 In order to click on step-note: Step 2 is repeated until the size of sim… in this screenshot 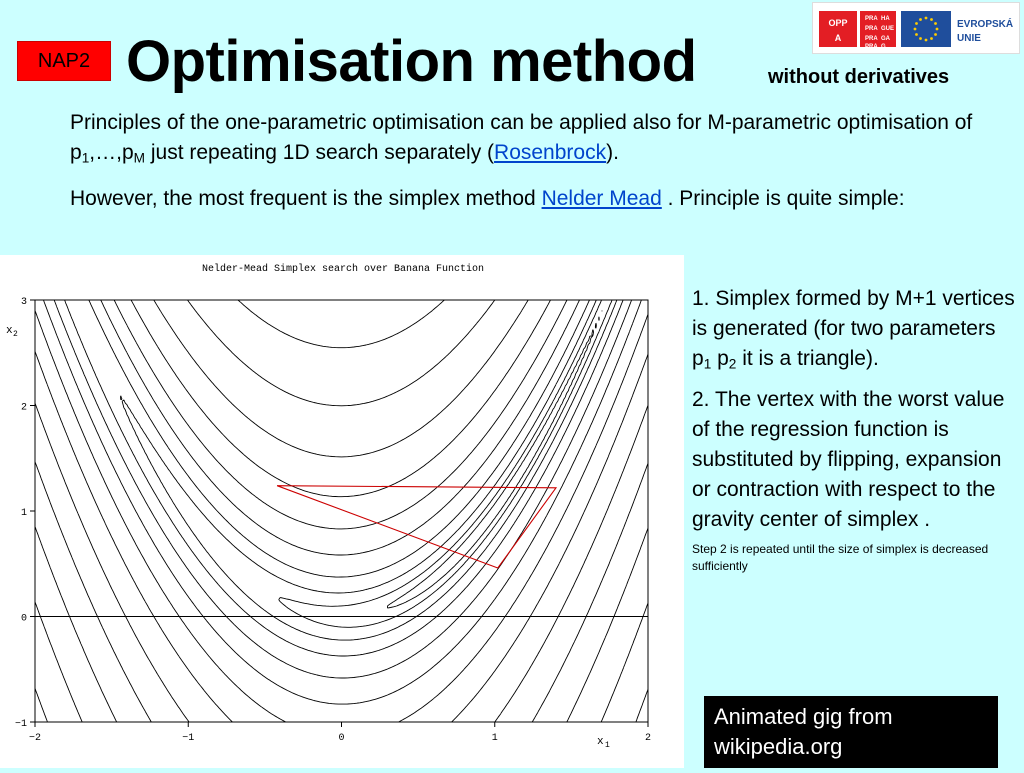, I will do `click(840, 558)`.